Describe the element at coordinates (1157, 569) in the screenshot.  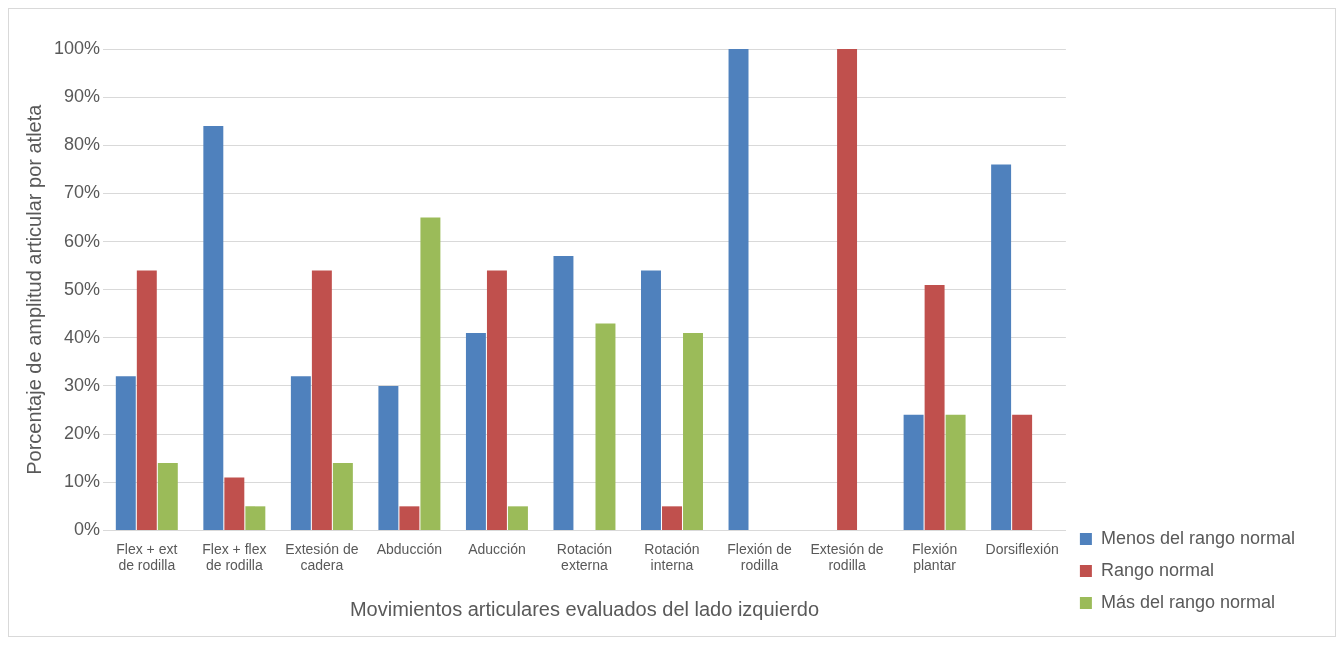
I see `legend-label: Rango normal` at that location.